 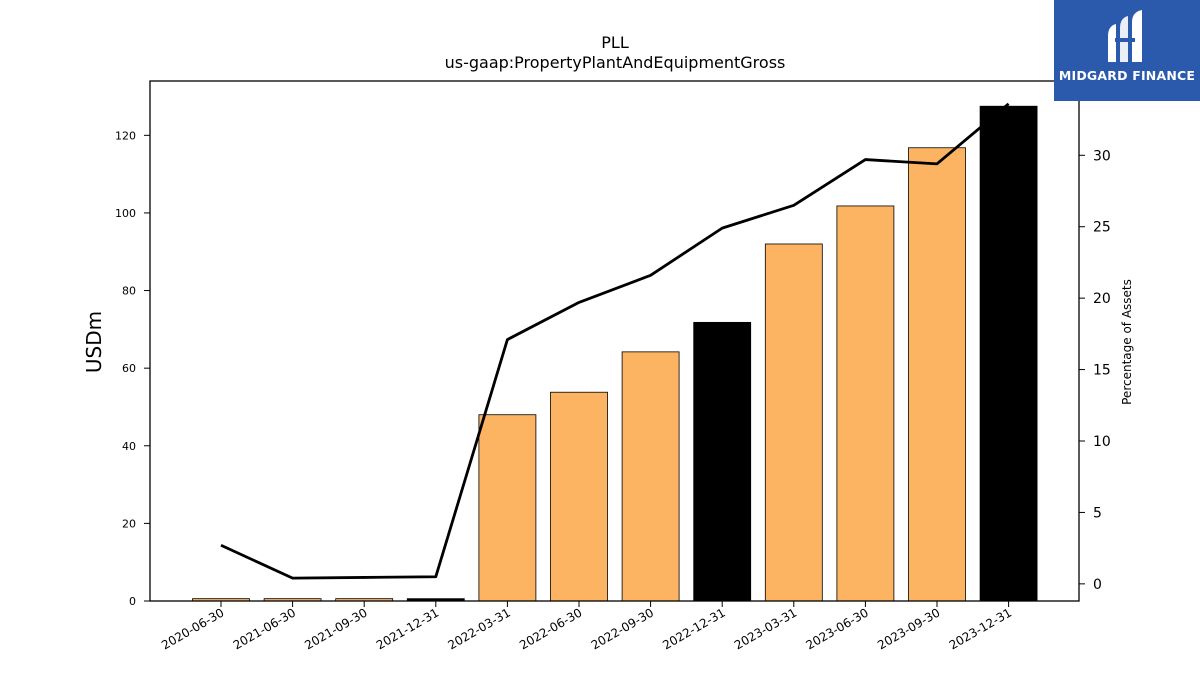 I want to click on y-tick-label: 40, so click(x=129, y=446).